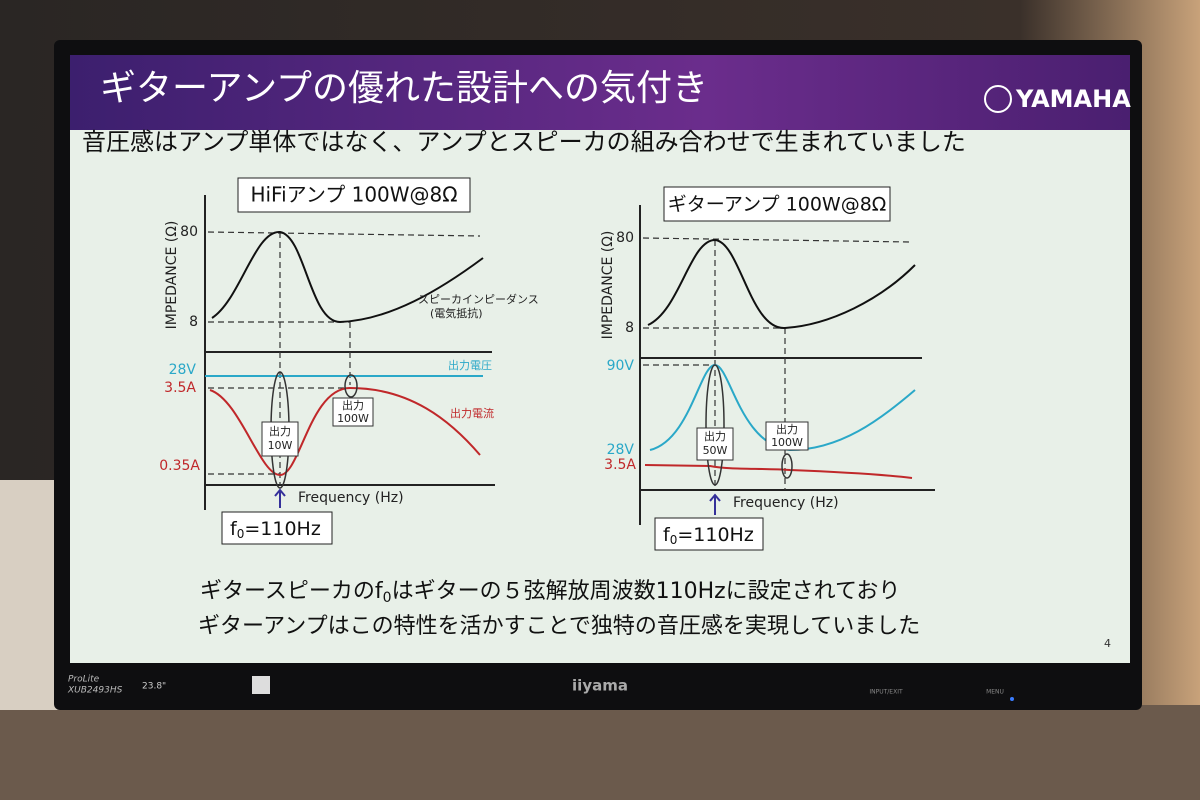 The width and height of the screenshot is (1200, 800). What do you see at coordinates (600, 752) in the screenshot?
I see `desk` at bounding box center [600, 752].